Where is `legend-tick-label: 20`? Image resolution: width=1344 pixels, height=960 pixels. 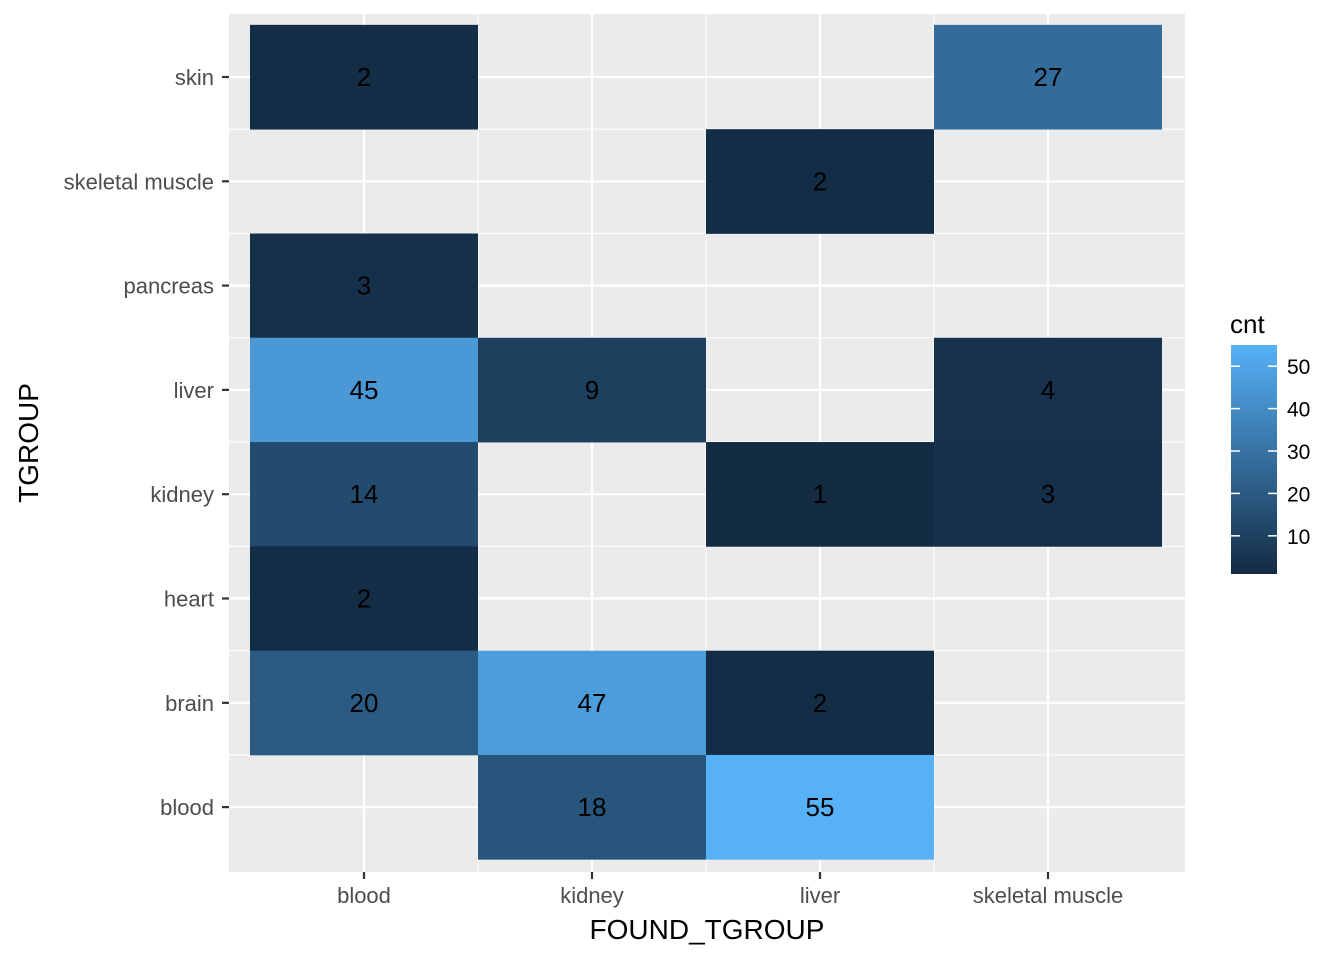 legend-tick-label: 20 is located at coordinates (1298, 494).